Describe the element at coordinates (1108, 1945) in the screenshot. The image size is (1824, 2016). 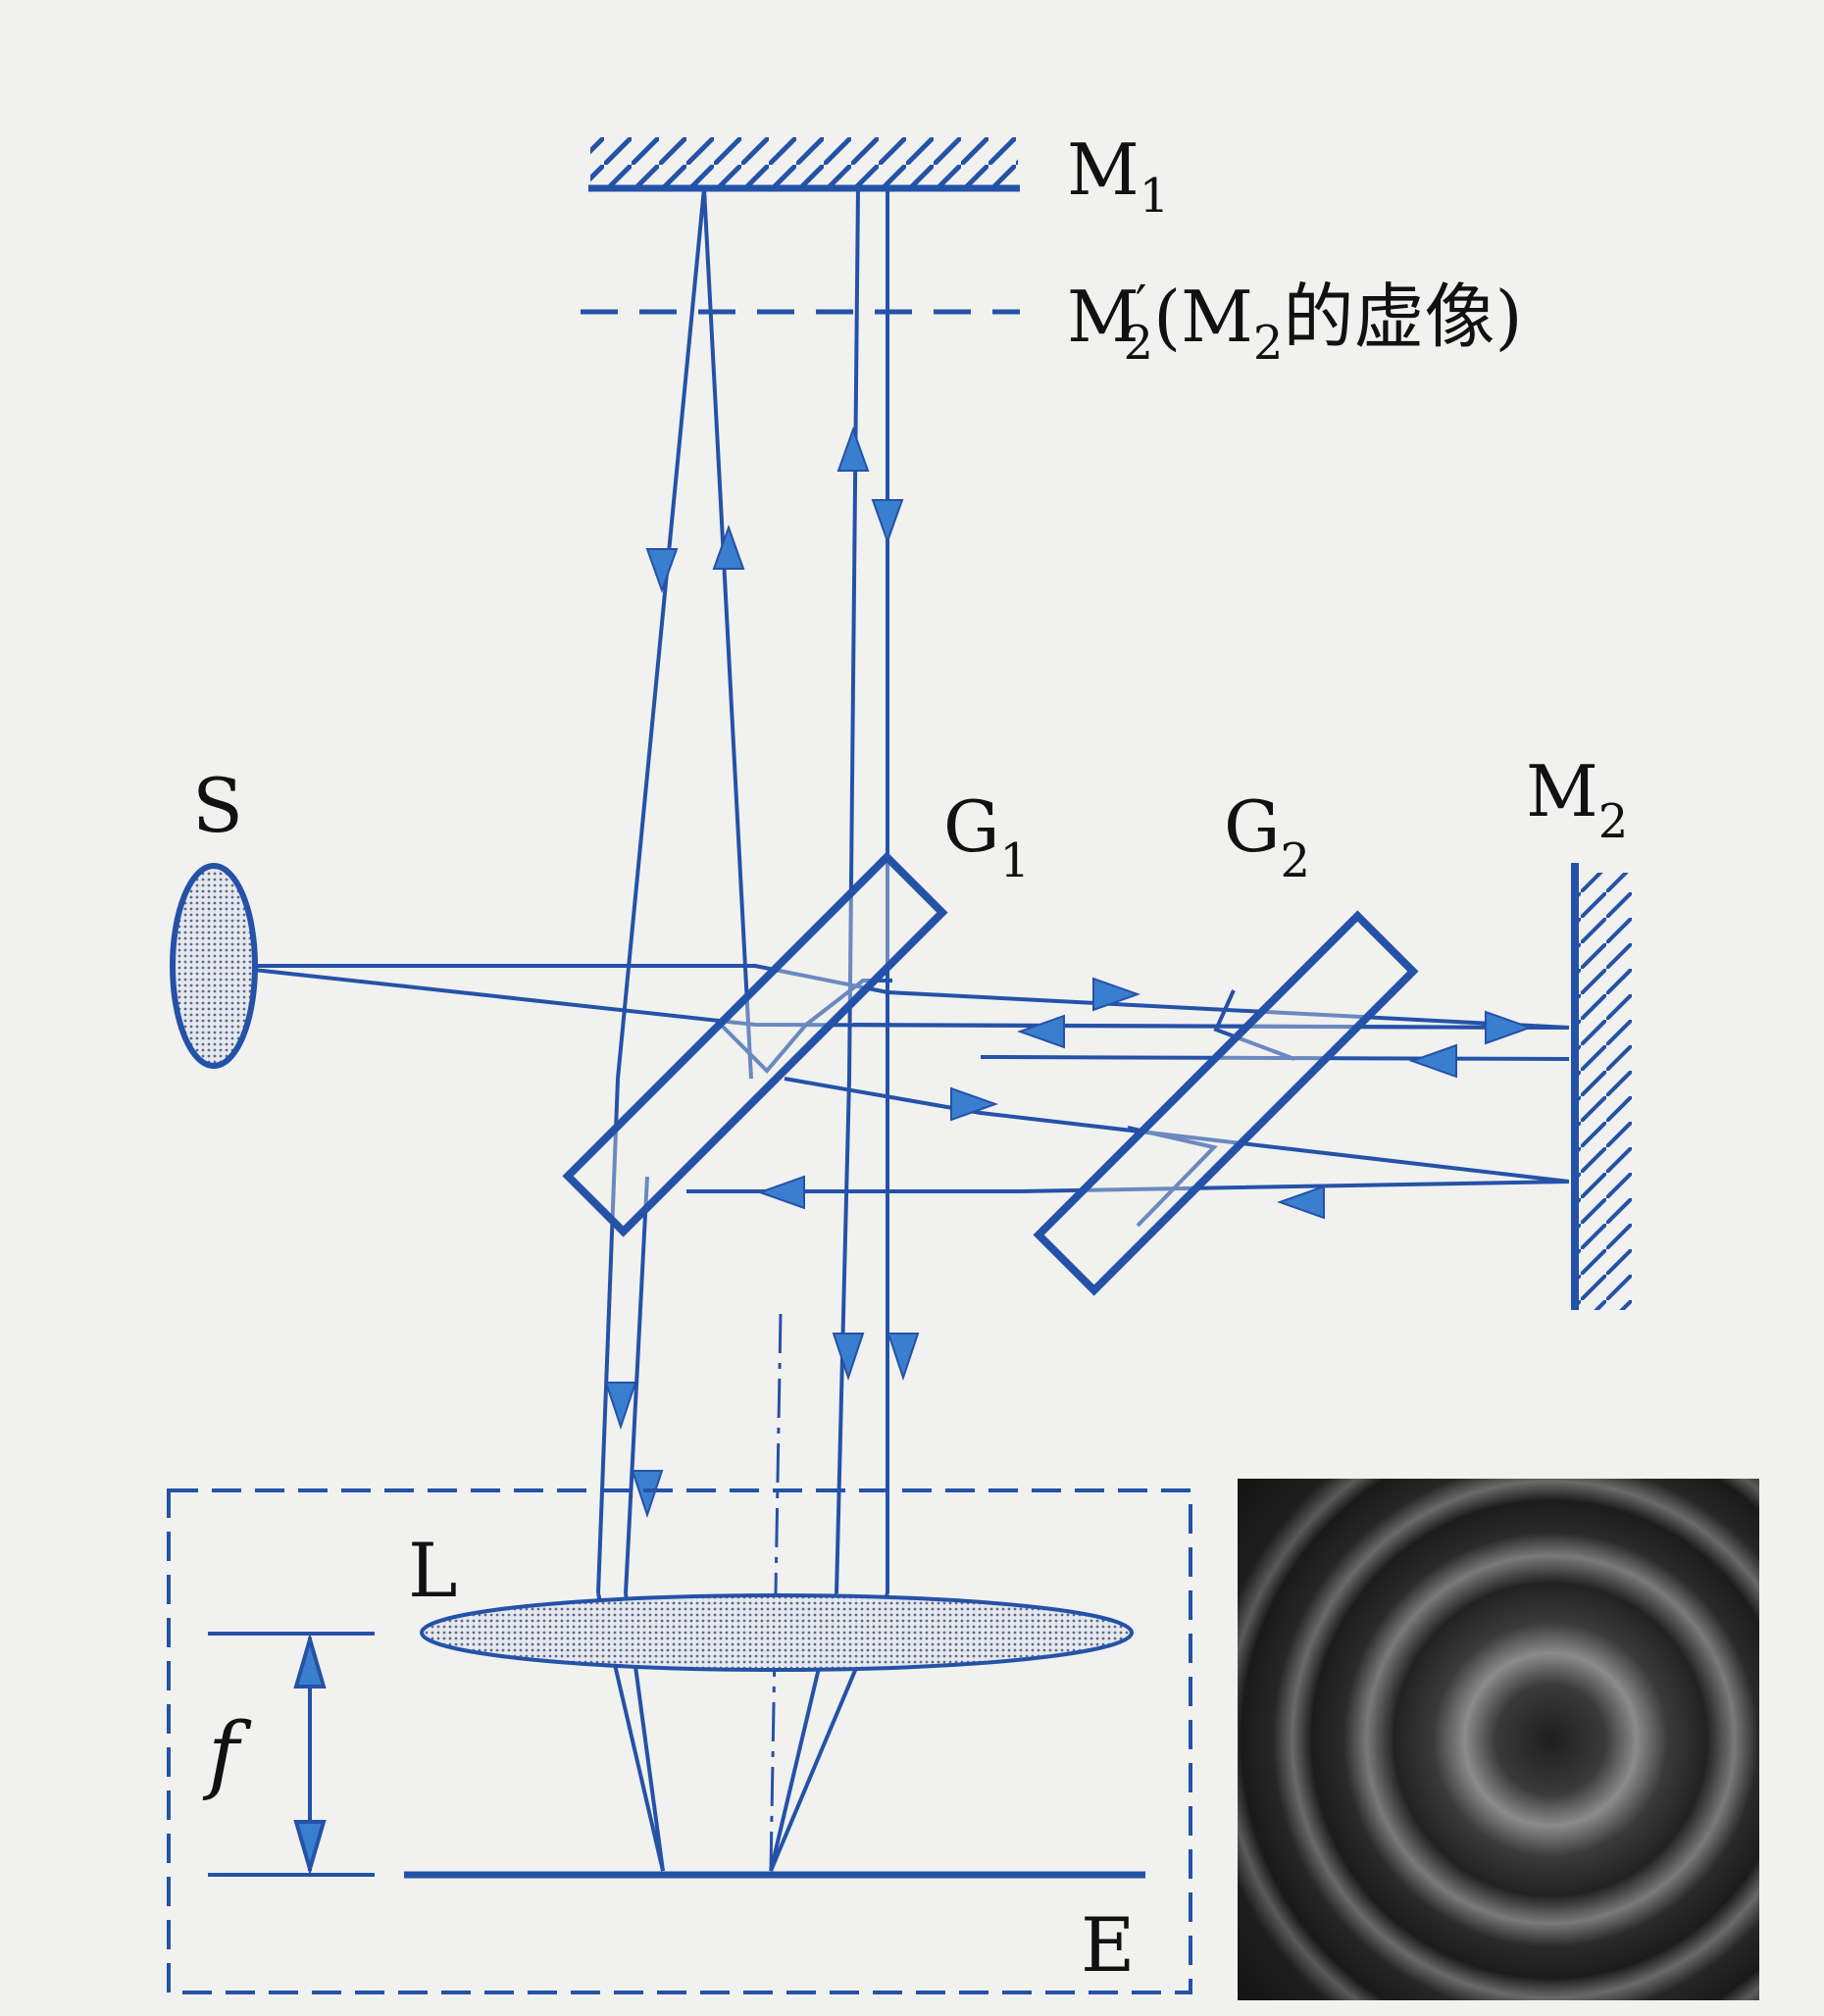
I see `label-screen-e: E` at that location.